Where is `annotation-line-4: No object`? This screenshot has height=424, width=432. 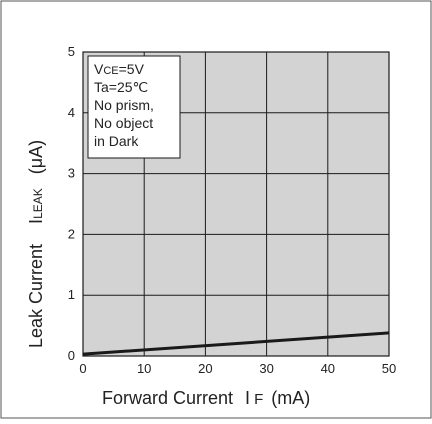
annotation-line-4: No object is located at coordinates (123, 123).